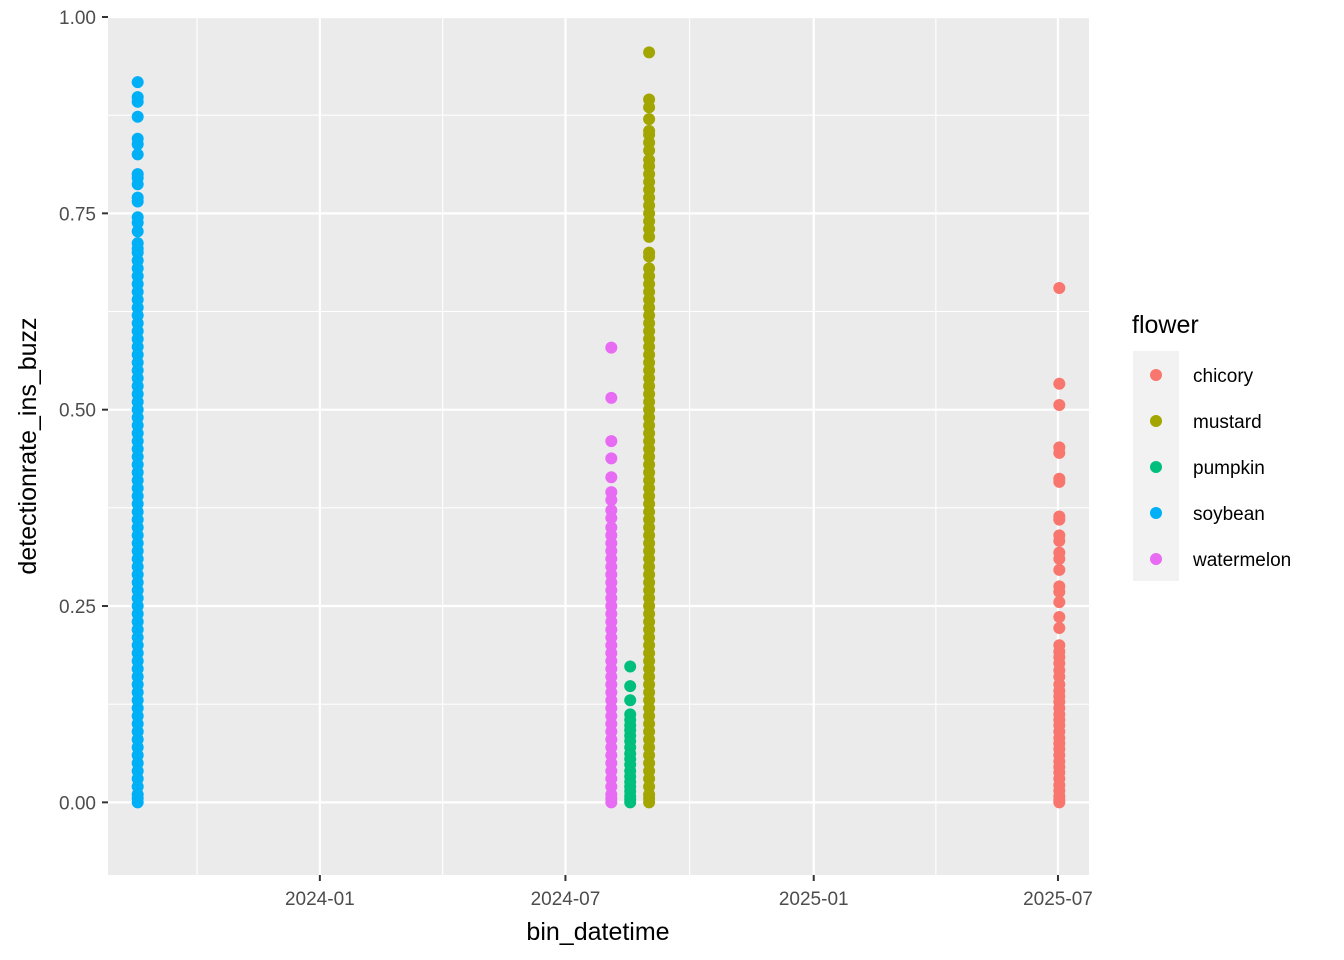  I want to click on x-axis-title: bin_datetime, so click(597, 932).